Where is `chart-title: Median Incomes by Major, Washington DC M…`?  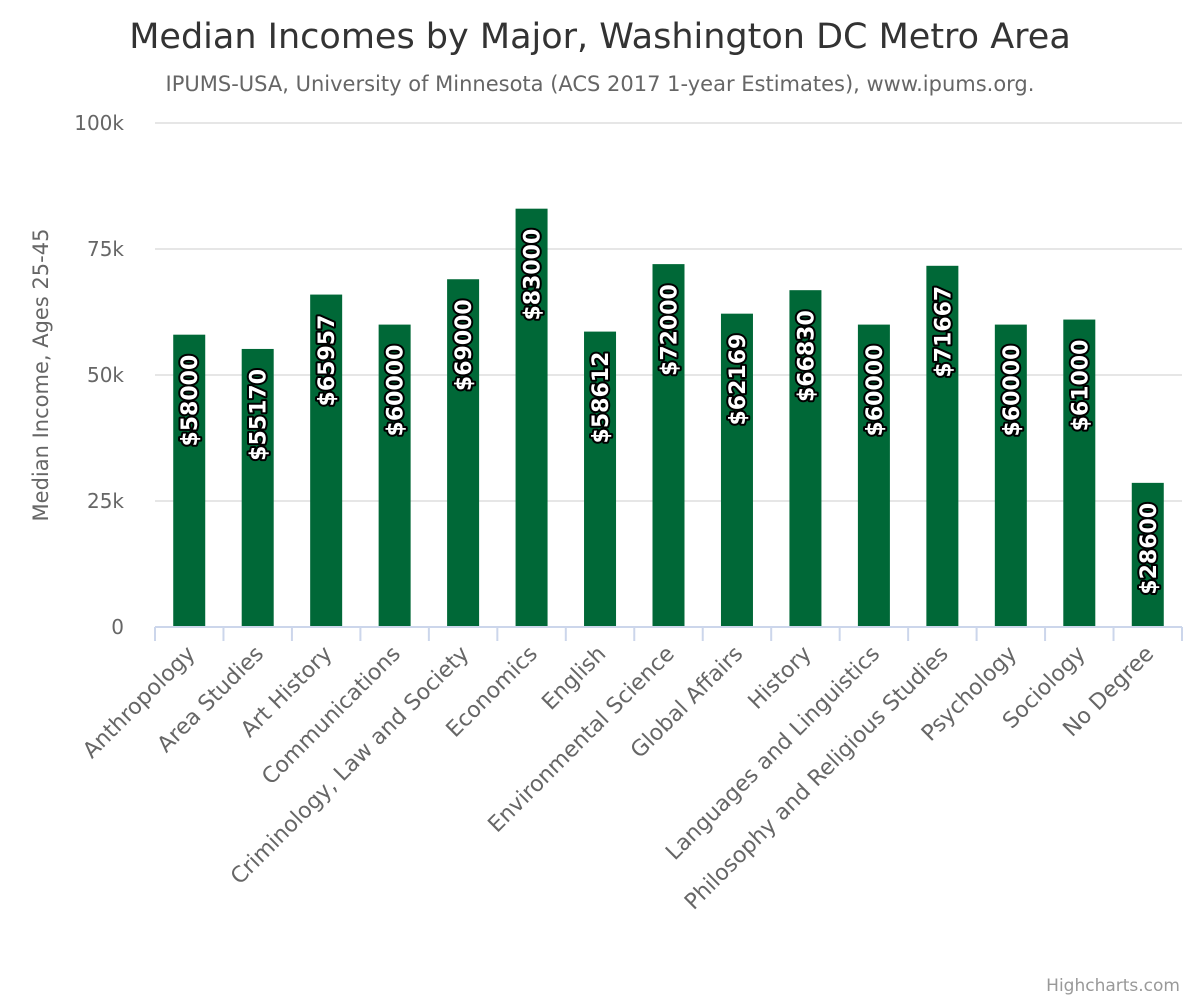
chart-title: Median Incomes by Major, Washington DC M… is located at coordinates (600, 37).